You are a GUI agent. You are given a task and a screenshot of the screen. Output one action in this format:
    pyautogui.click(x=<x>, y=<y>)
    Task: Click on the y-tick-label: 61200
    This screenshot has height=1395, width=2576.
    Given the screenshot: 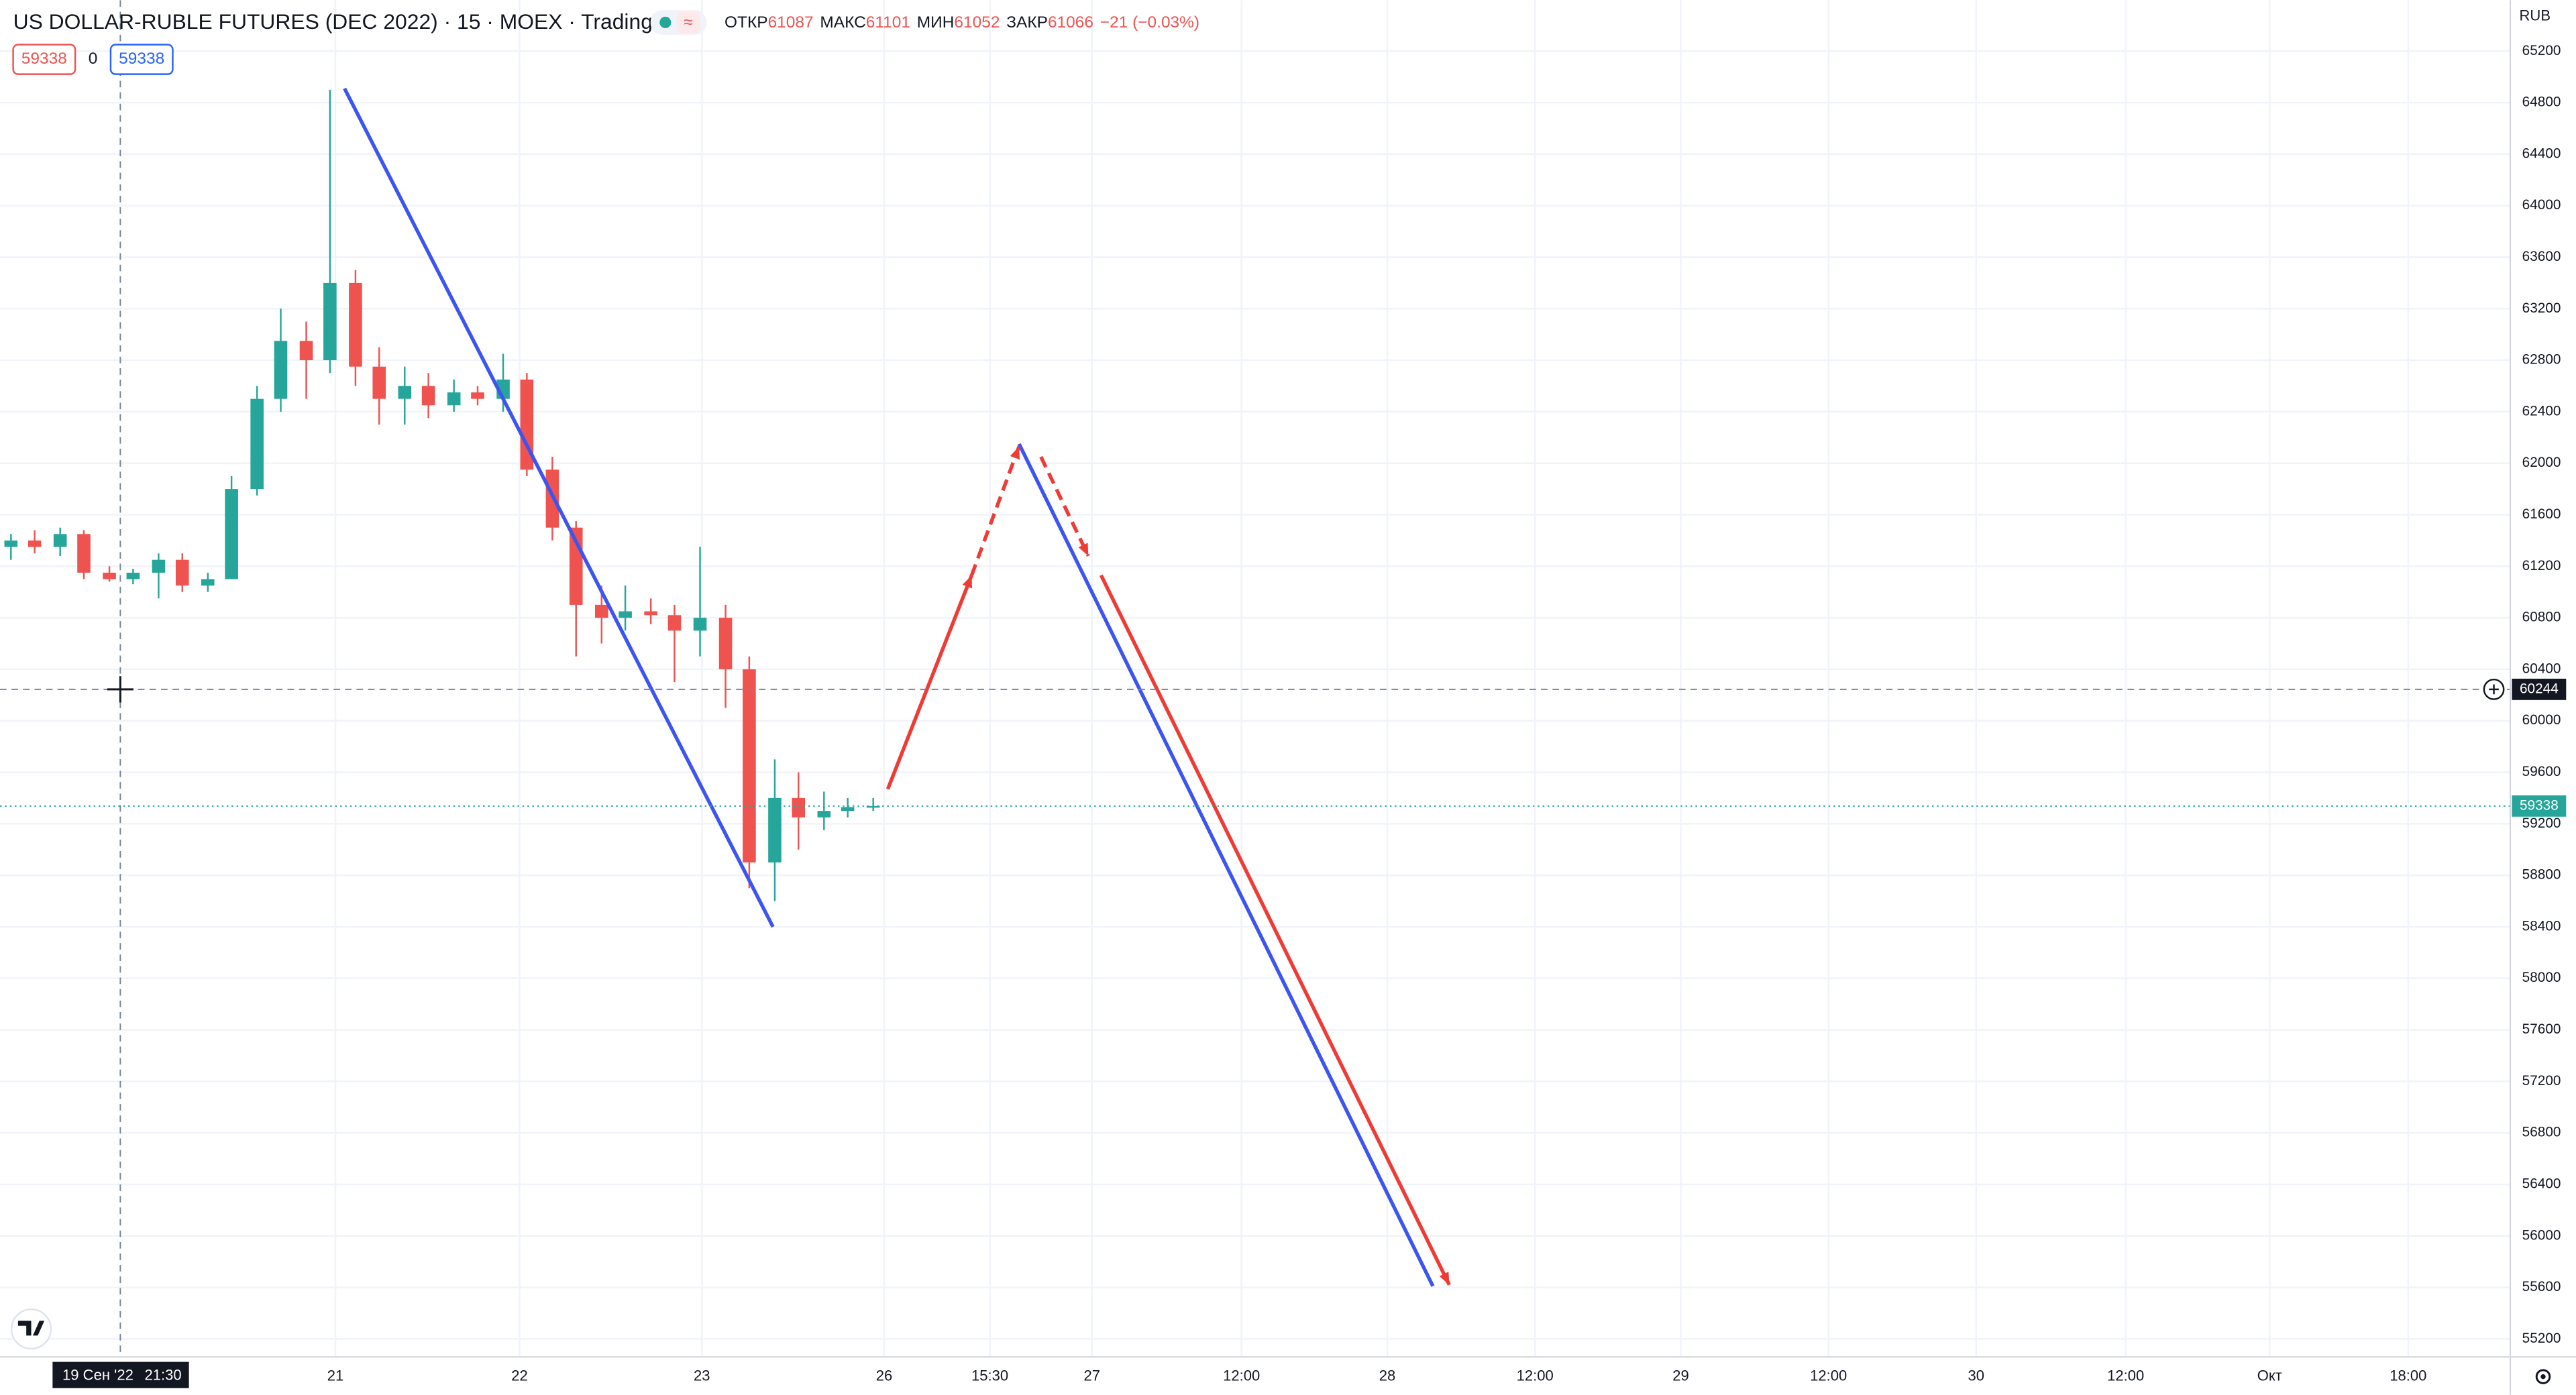 What is the action you would take?
    pyautogui.click(x=2541, y=565)
    